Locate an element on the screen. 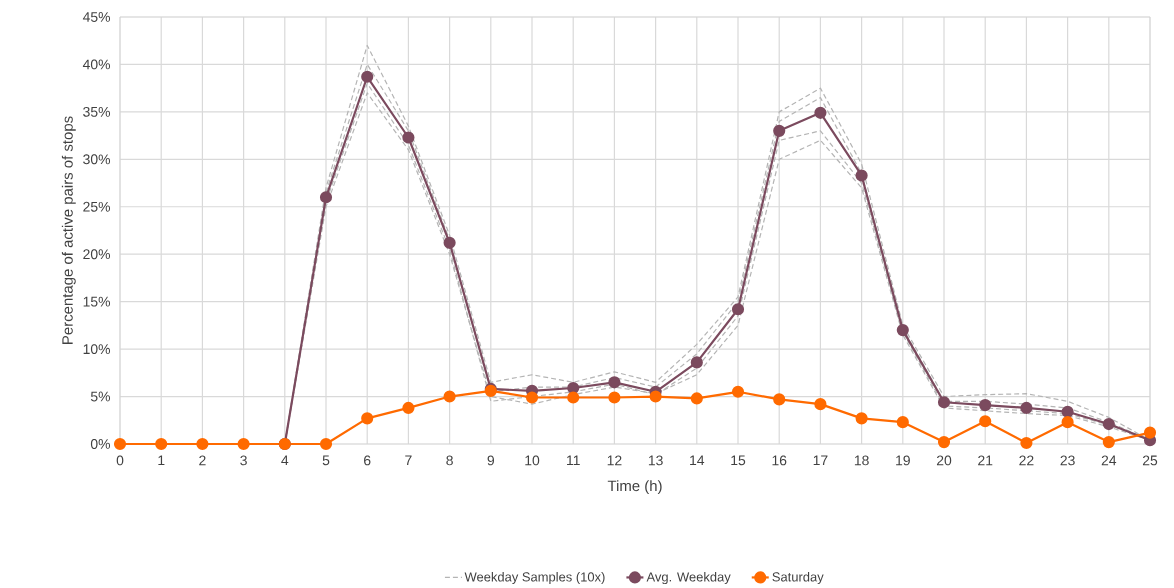 Image resolution: width=1174 pixels, height=588 pixels. x-tick-label: 22 is located at coordinates (1026, 460).